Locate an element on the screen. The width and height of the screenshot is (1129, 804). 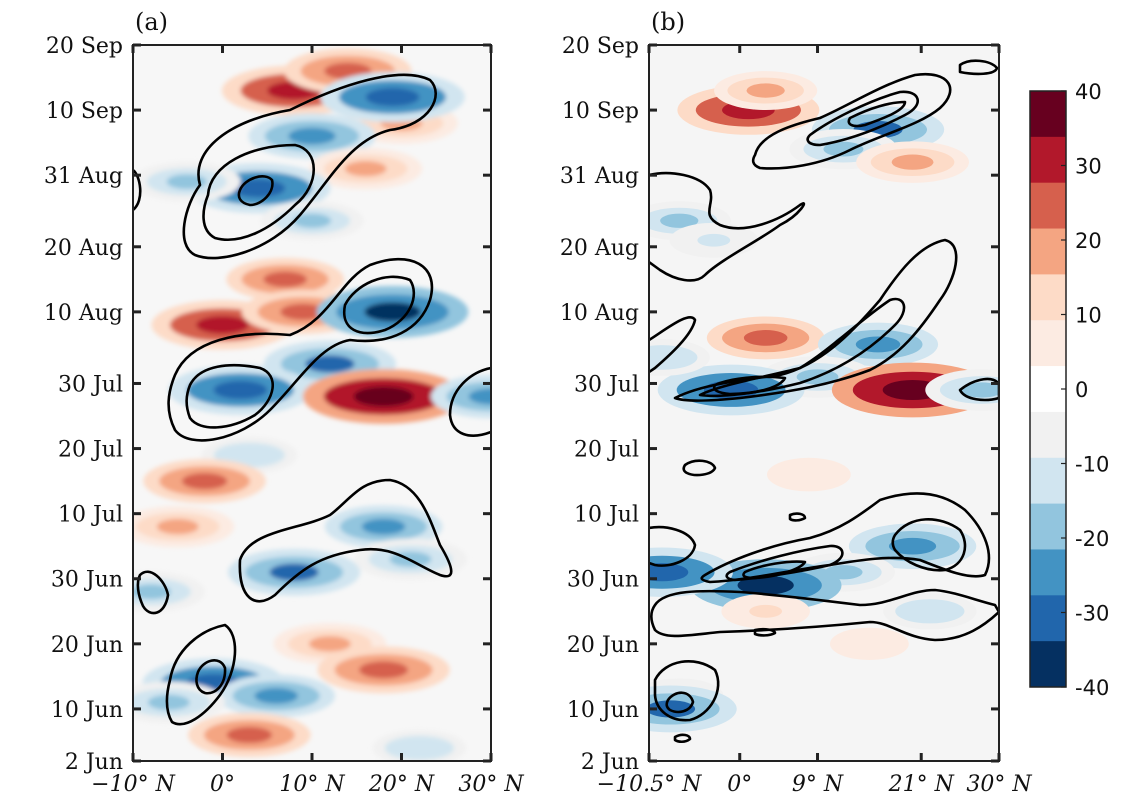
panel-a-label: (a) is located at coordinates (151, 22).